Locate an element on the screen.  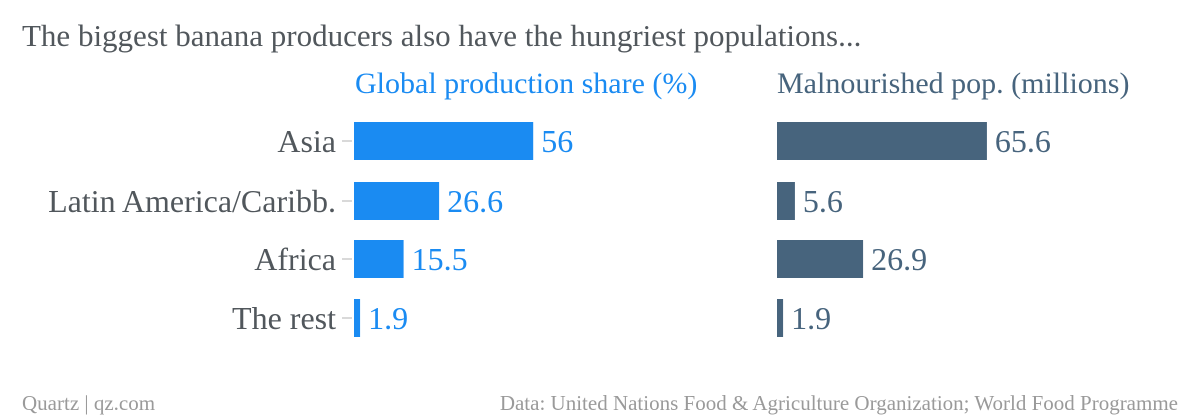
production-bar-africa is located at coordinates (379, 259).